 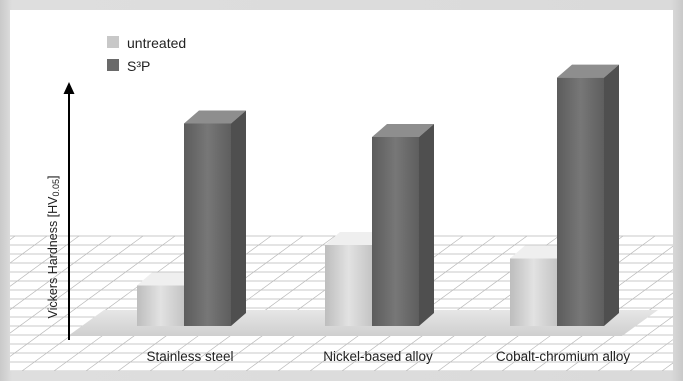 I want to click on y-axis-label-main: Vickers Hardness [HV, so click(x=53, y=257).